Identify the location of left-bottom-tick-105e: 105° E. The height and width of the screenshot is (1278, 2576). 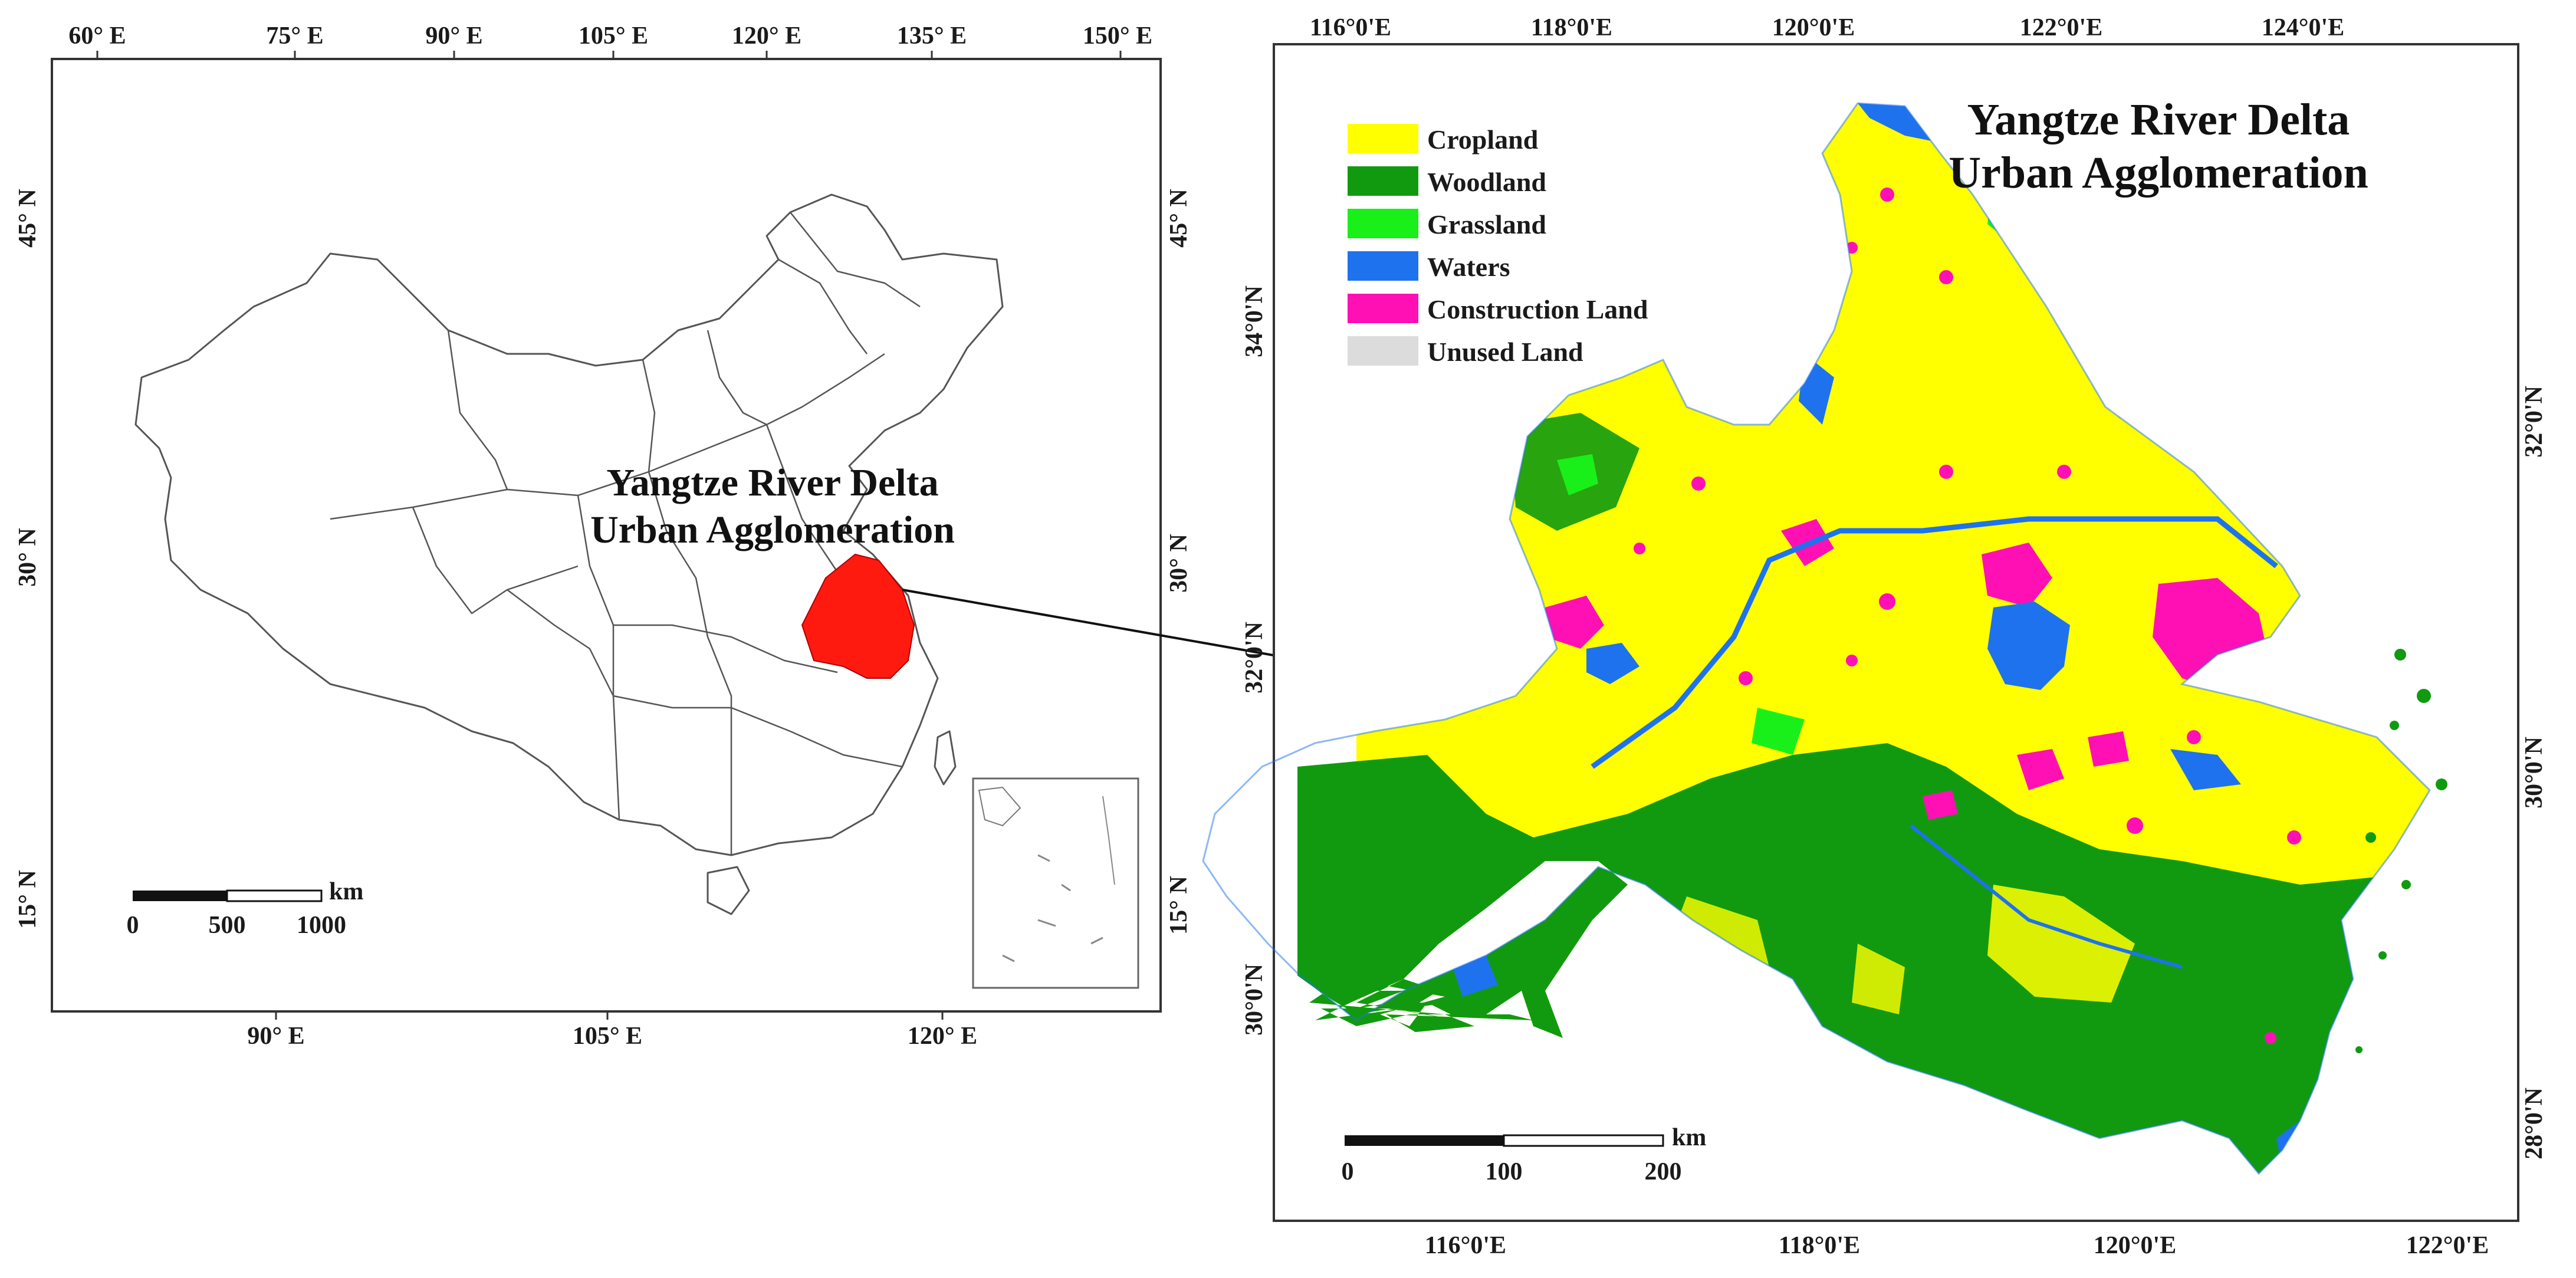
(608, 1036).